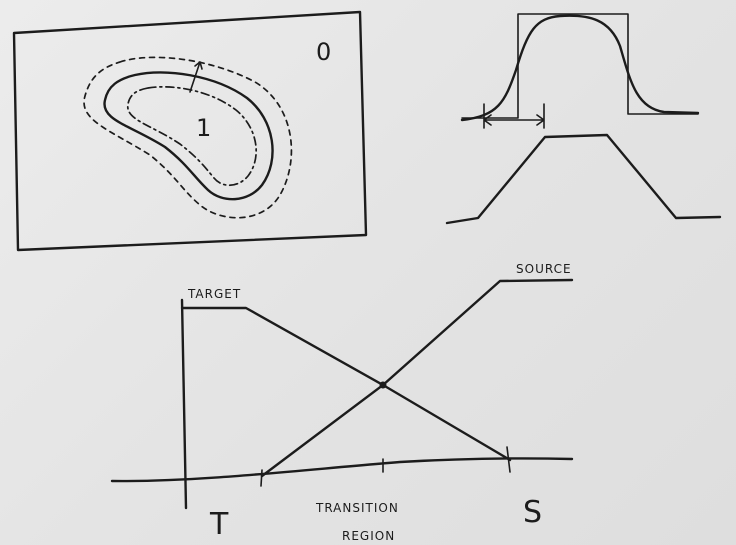 Image resolution: width=736 pixels, height=545 pixels. I want to click on solid-boundary, so click(188, 136).